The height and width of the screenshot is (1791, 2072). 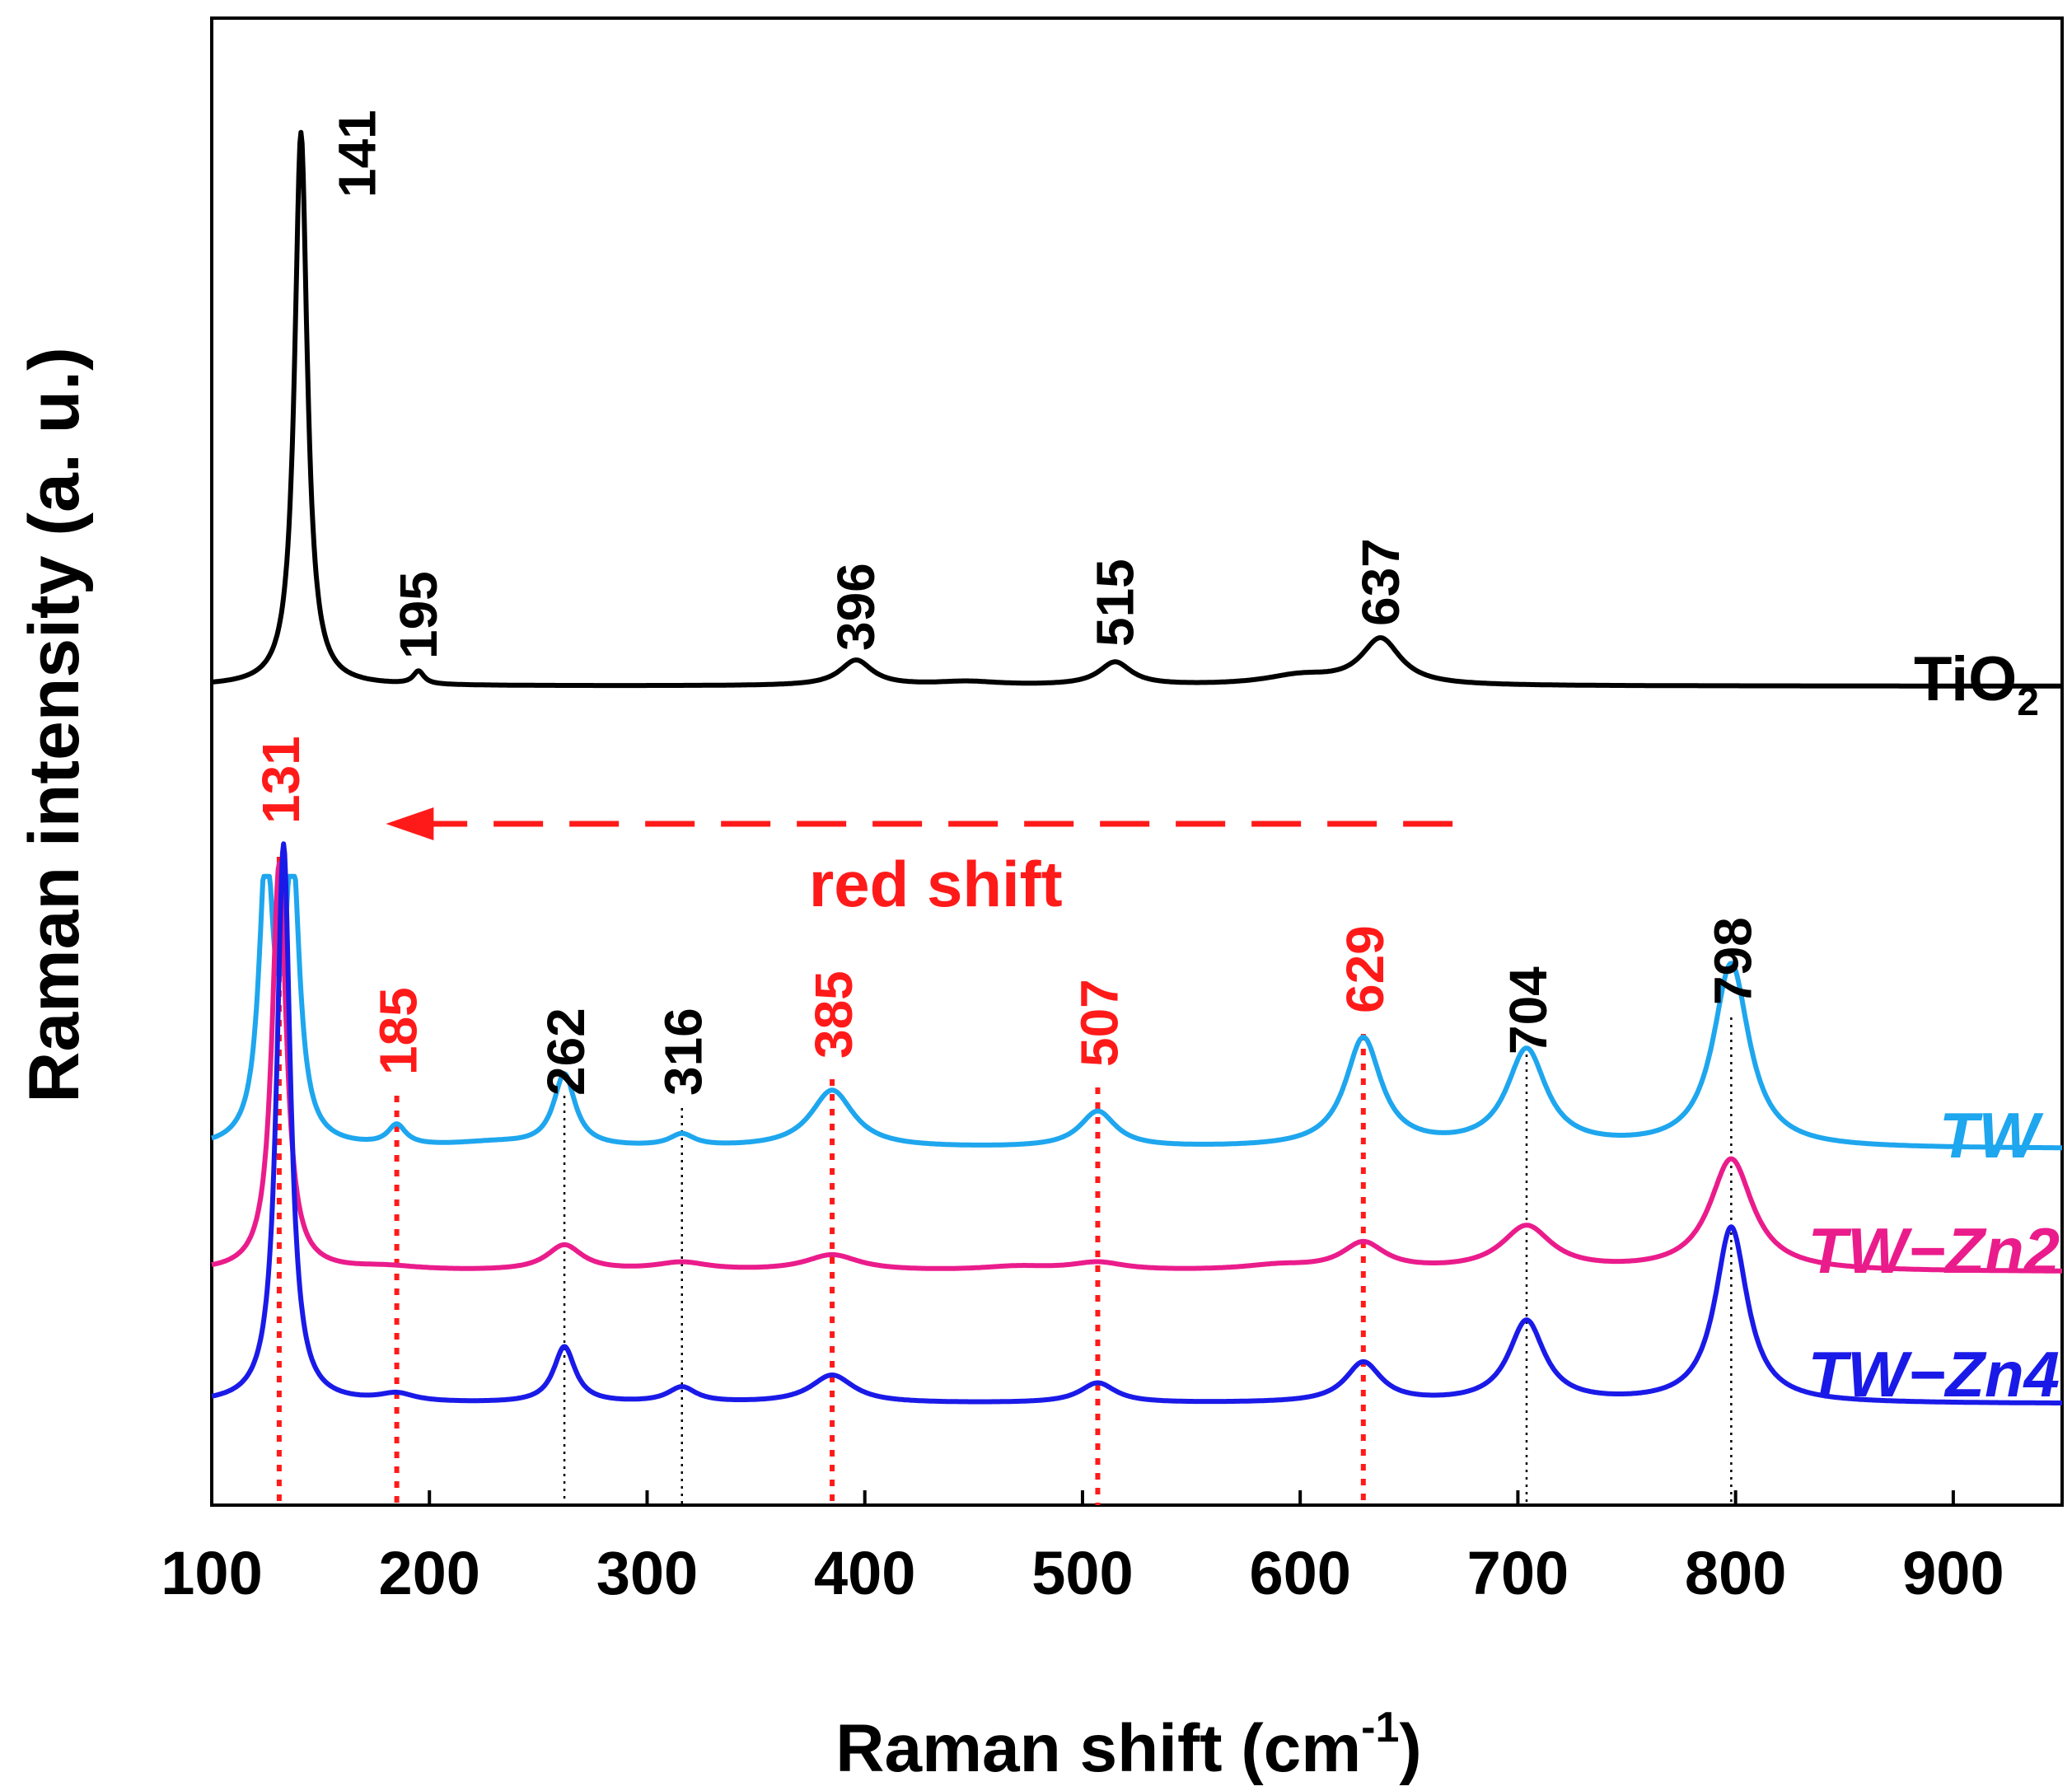 What do you see at coordinates (936, 884) in the screenshot?
I see `red-shift-label: red shift` at bounding box center [936, 884].